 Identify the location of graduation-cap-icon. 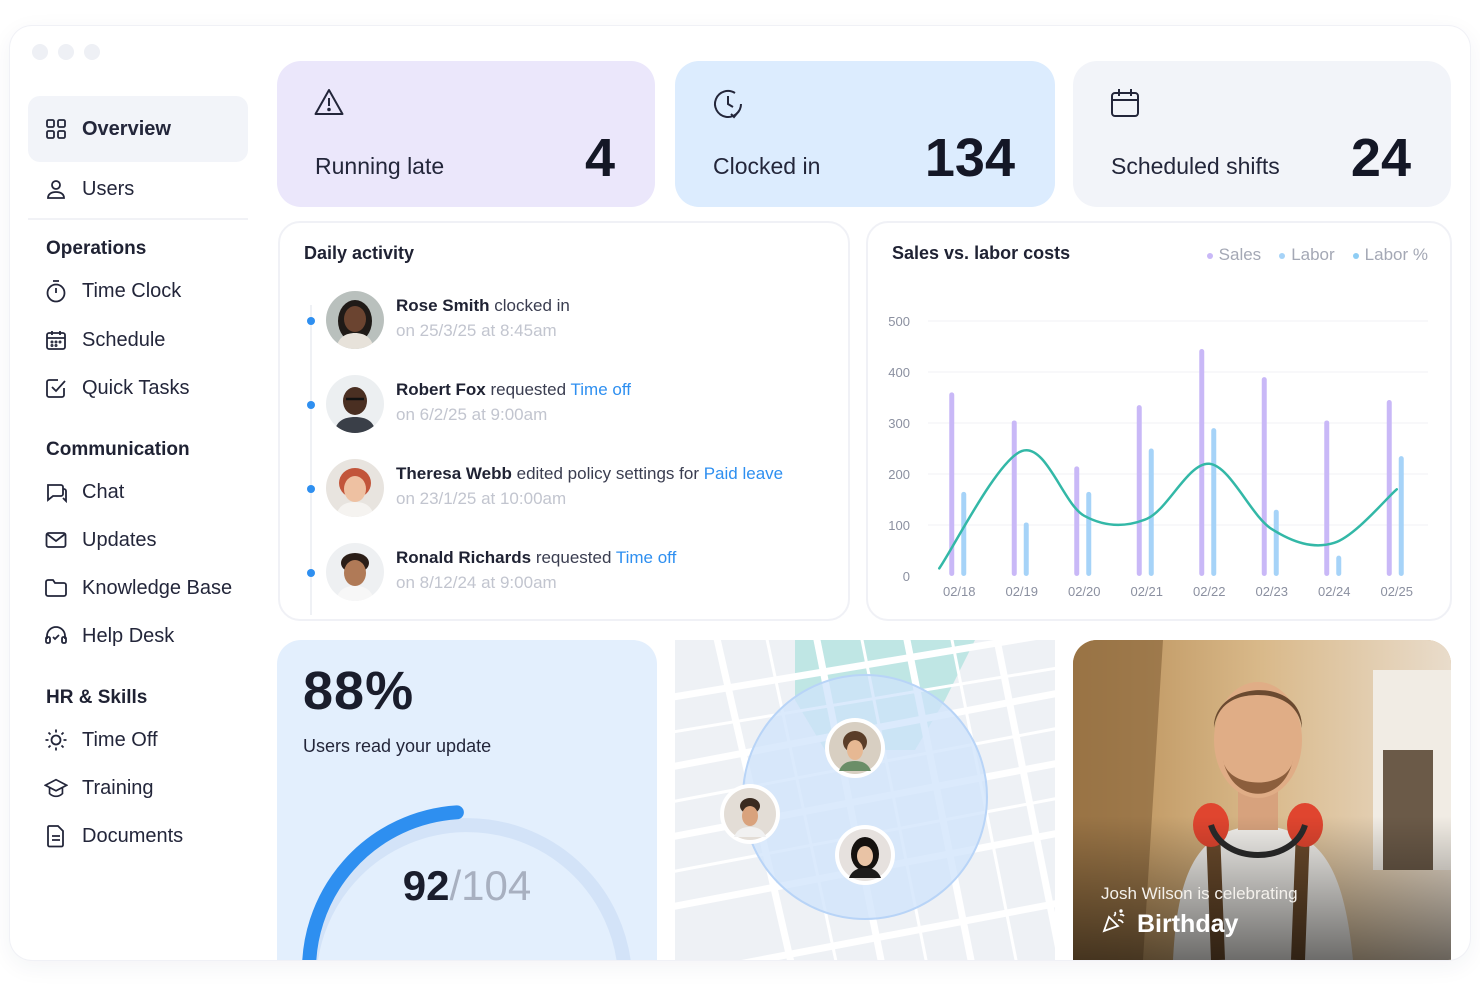
(56, 788).